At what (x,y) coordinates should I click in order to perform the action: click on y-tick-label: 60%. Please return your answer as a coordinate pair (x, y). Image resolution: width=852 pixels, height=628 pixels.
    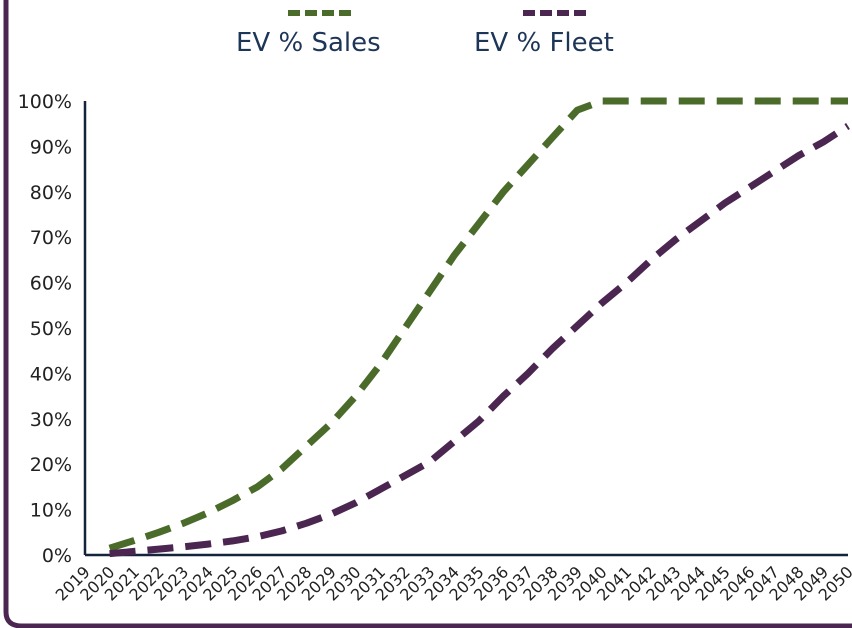
    Looking at the image, I should click on (51, 284).